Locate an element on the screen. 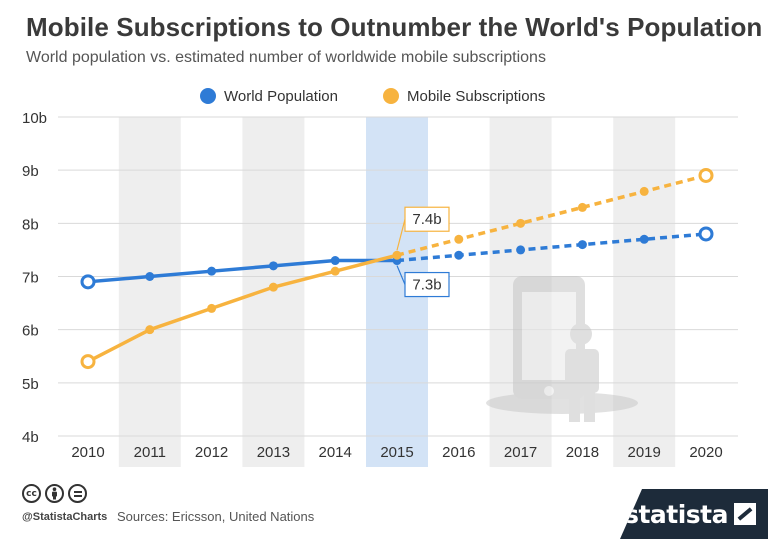  creative-commons-icon: cc is located at coordinates (31, 493).